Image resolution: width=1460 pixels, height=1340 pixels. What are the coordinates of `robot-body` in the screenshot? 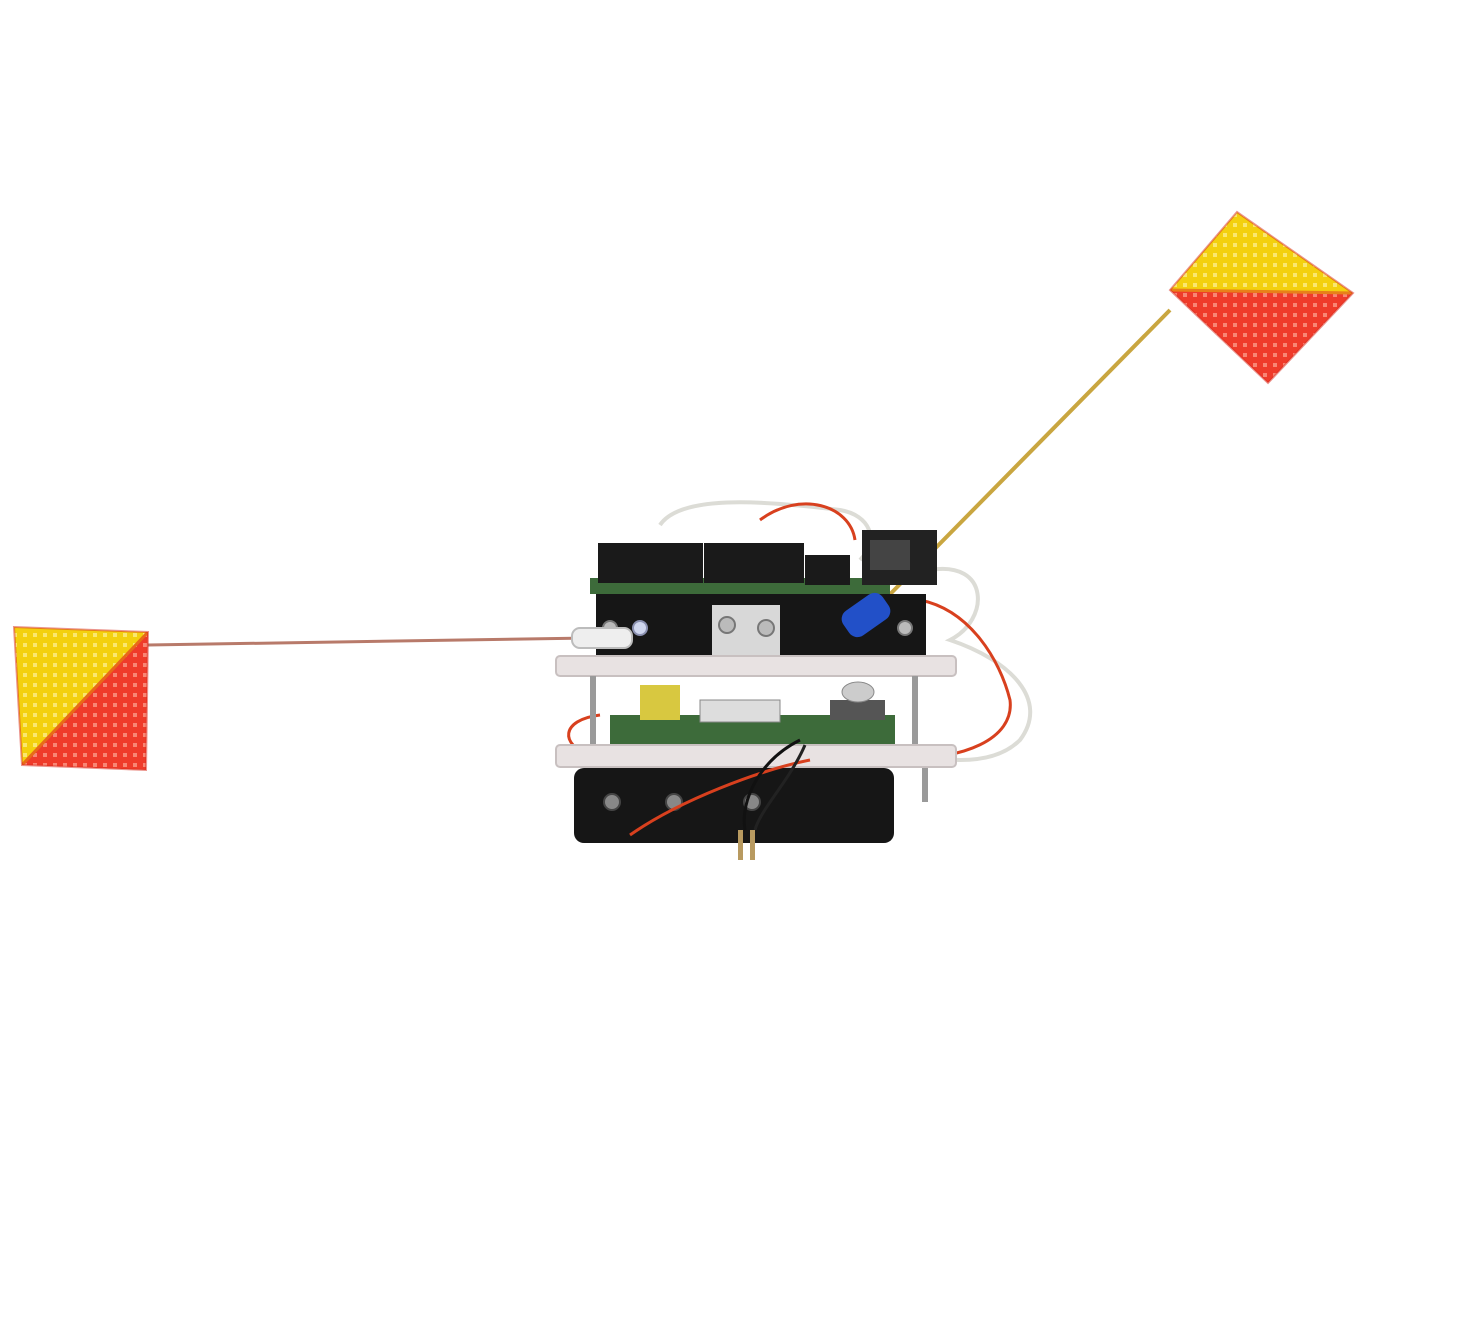 It's located at (794, 680).